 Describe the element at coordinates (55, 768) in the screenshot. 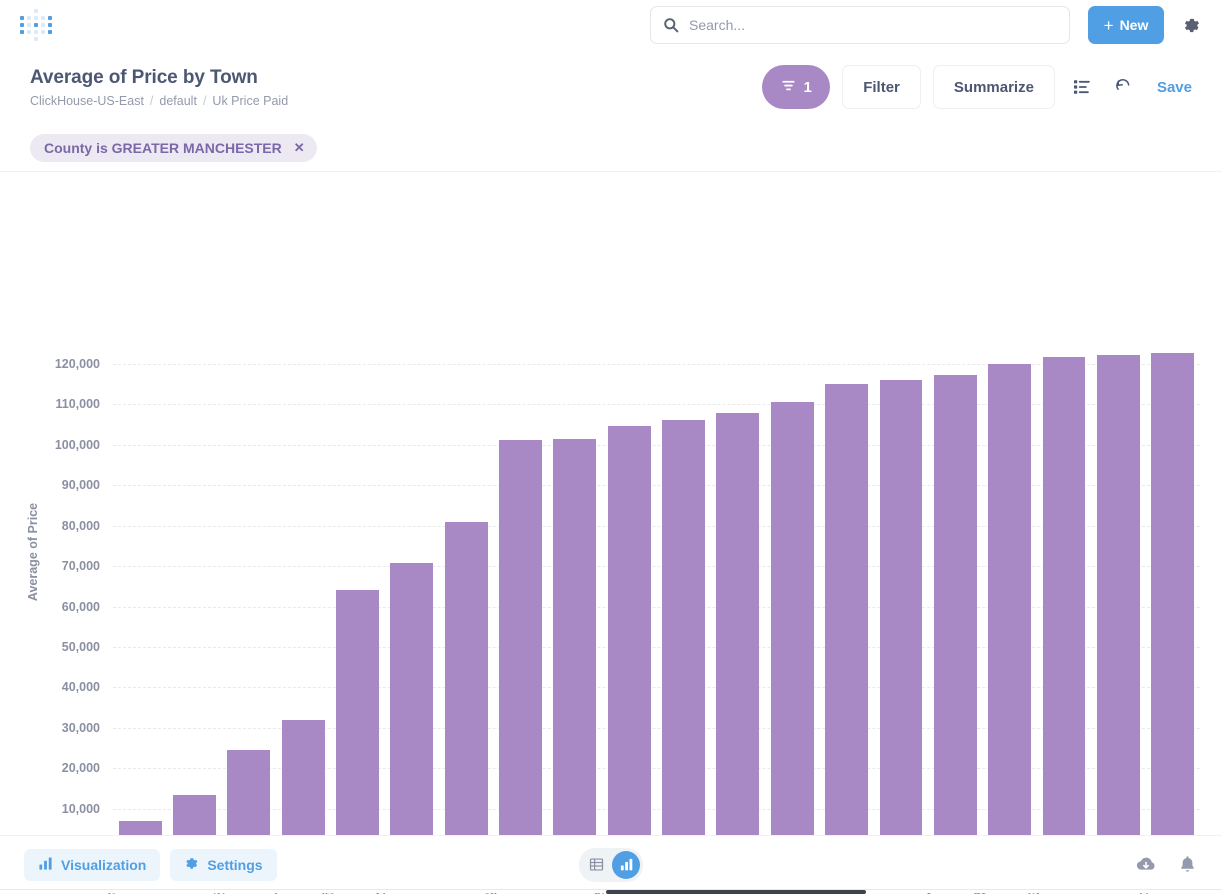

I see `y-axis-tick-label: 20,000` at that location.